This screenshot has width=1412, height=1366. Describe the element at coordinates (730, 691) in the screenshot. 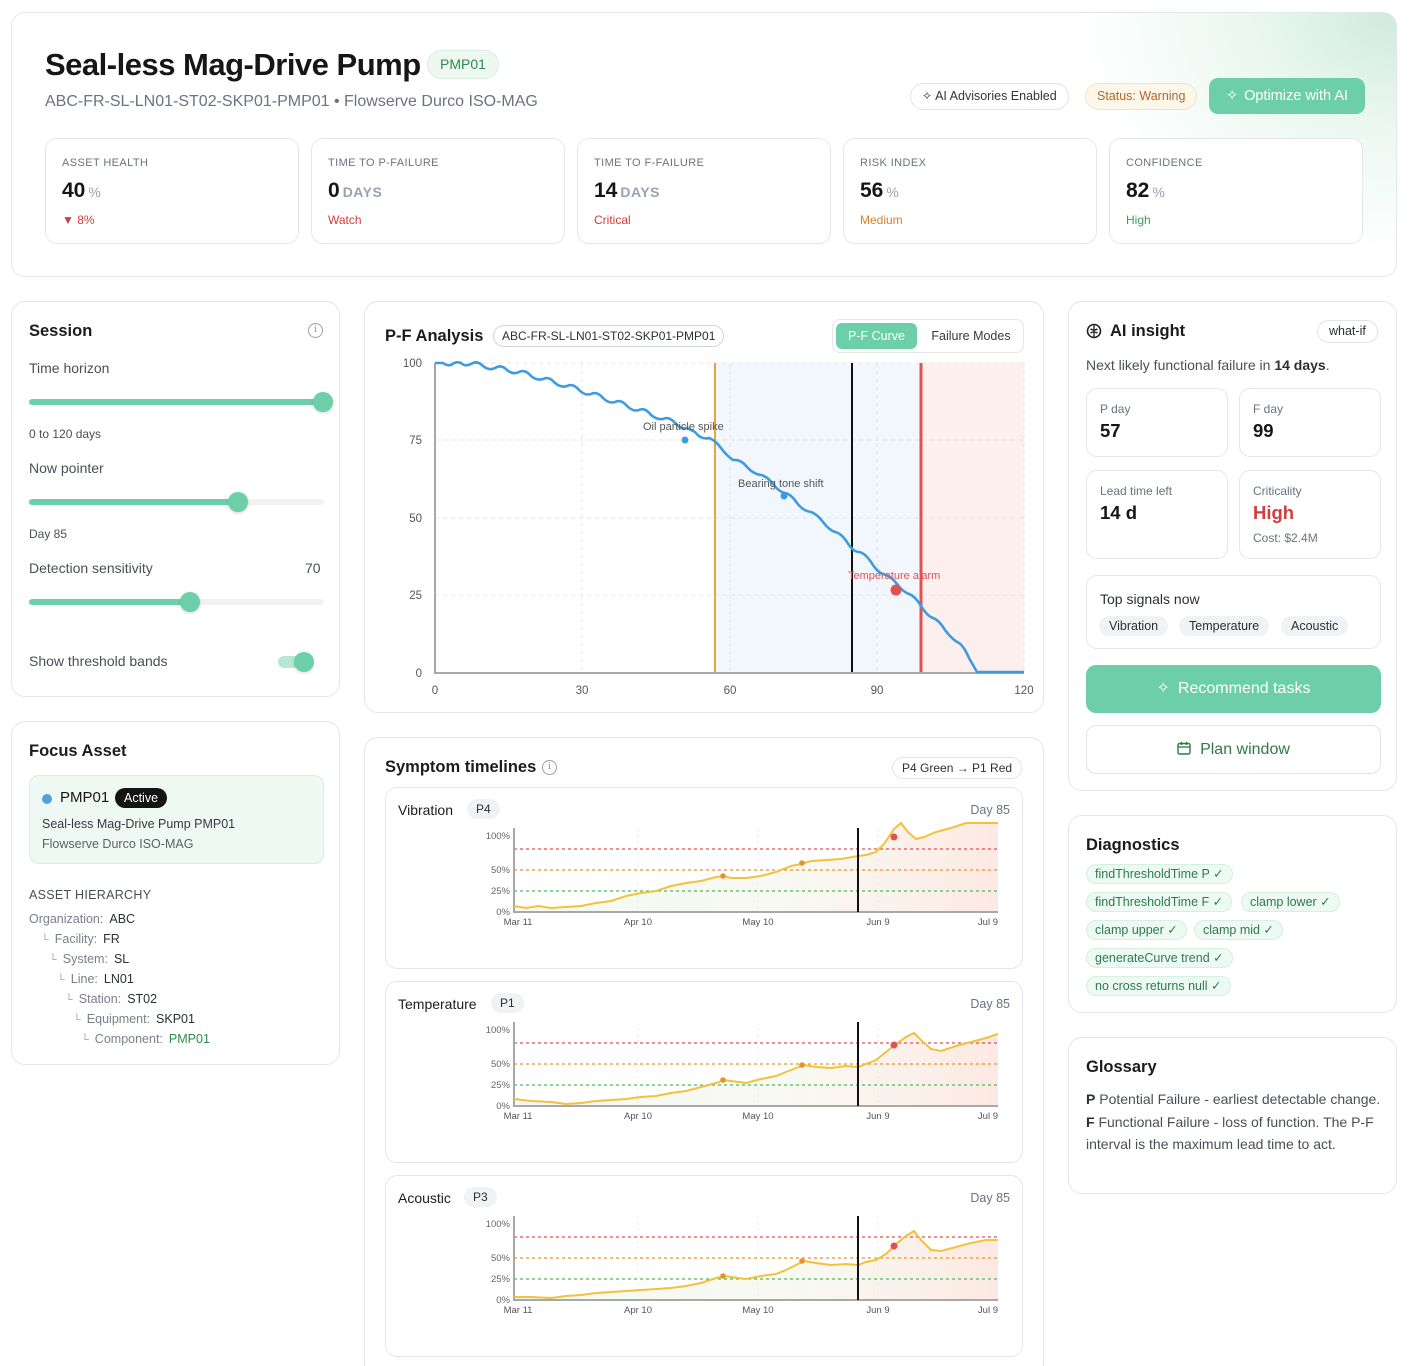

I see `svg-text: 60` at that location.